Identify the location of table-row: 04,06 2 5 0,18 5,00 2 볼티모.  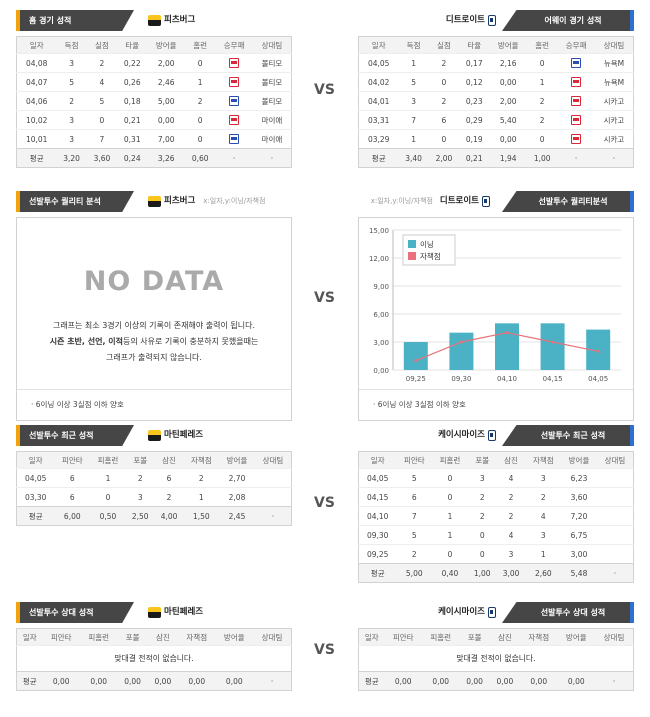
(154, 101).